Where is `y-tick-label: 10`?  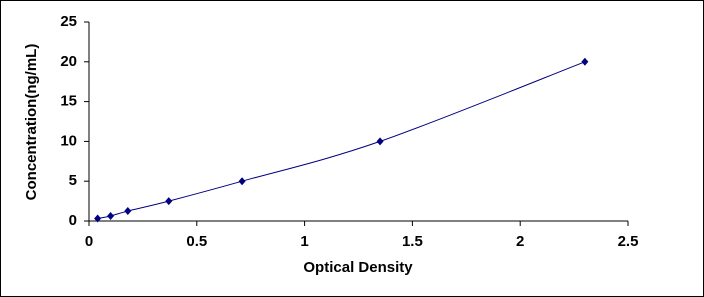
y-tick-label: 10 is located at coordinates (68, 140).